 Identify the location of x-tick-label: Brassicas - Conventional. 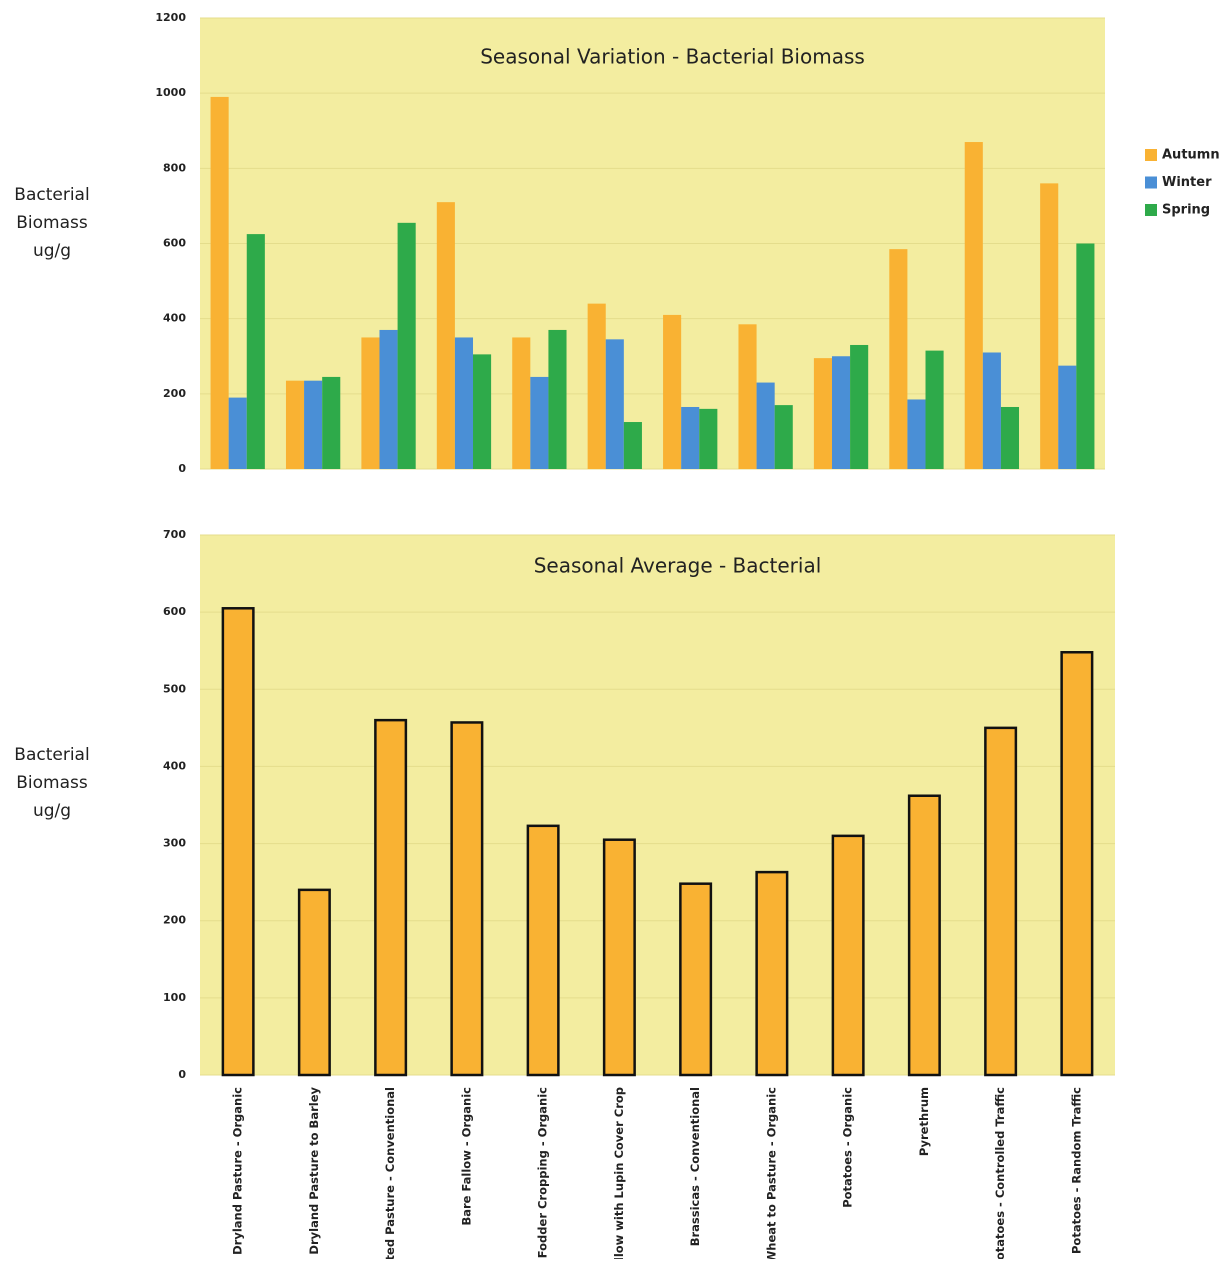
(695, 1166).